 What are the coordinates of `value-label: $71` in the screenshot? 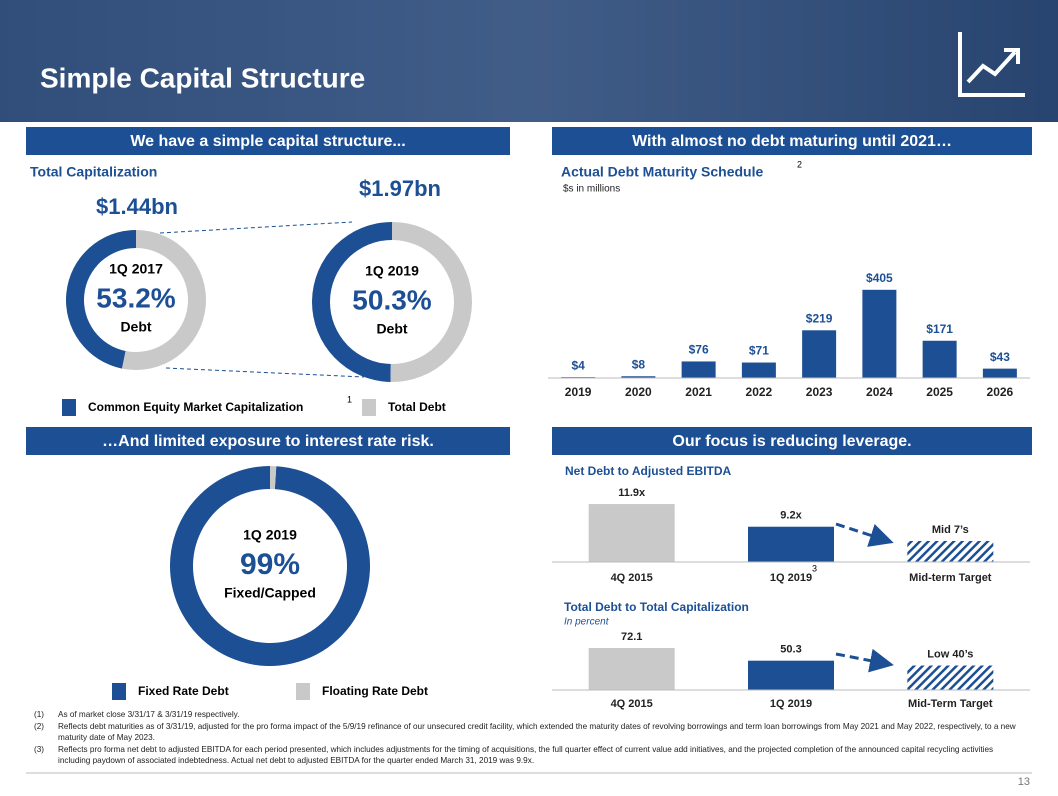 It's located at (759, 351).